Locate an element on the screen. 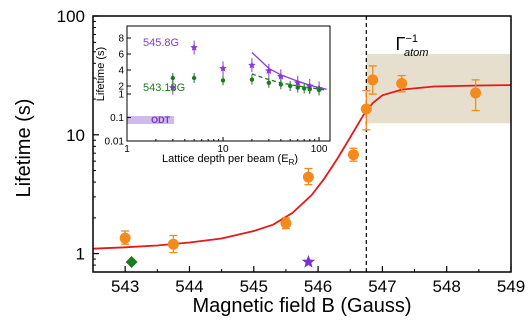  x-tick-label: 546 is located at coordinates (318, 286).